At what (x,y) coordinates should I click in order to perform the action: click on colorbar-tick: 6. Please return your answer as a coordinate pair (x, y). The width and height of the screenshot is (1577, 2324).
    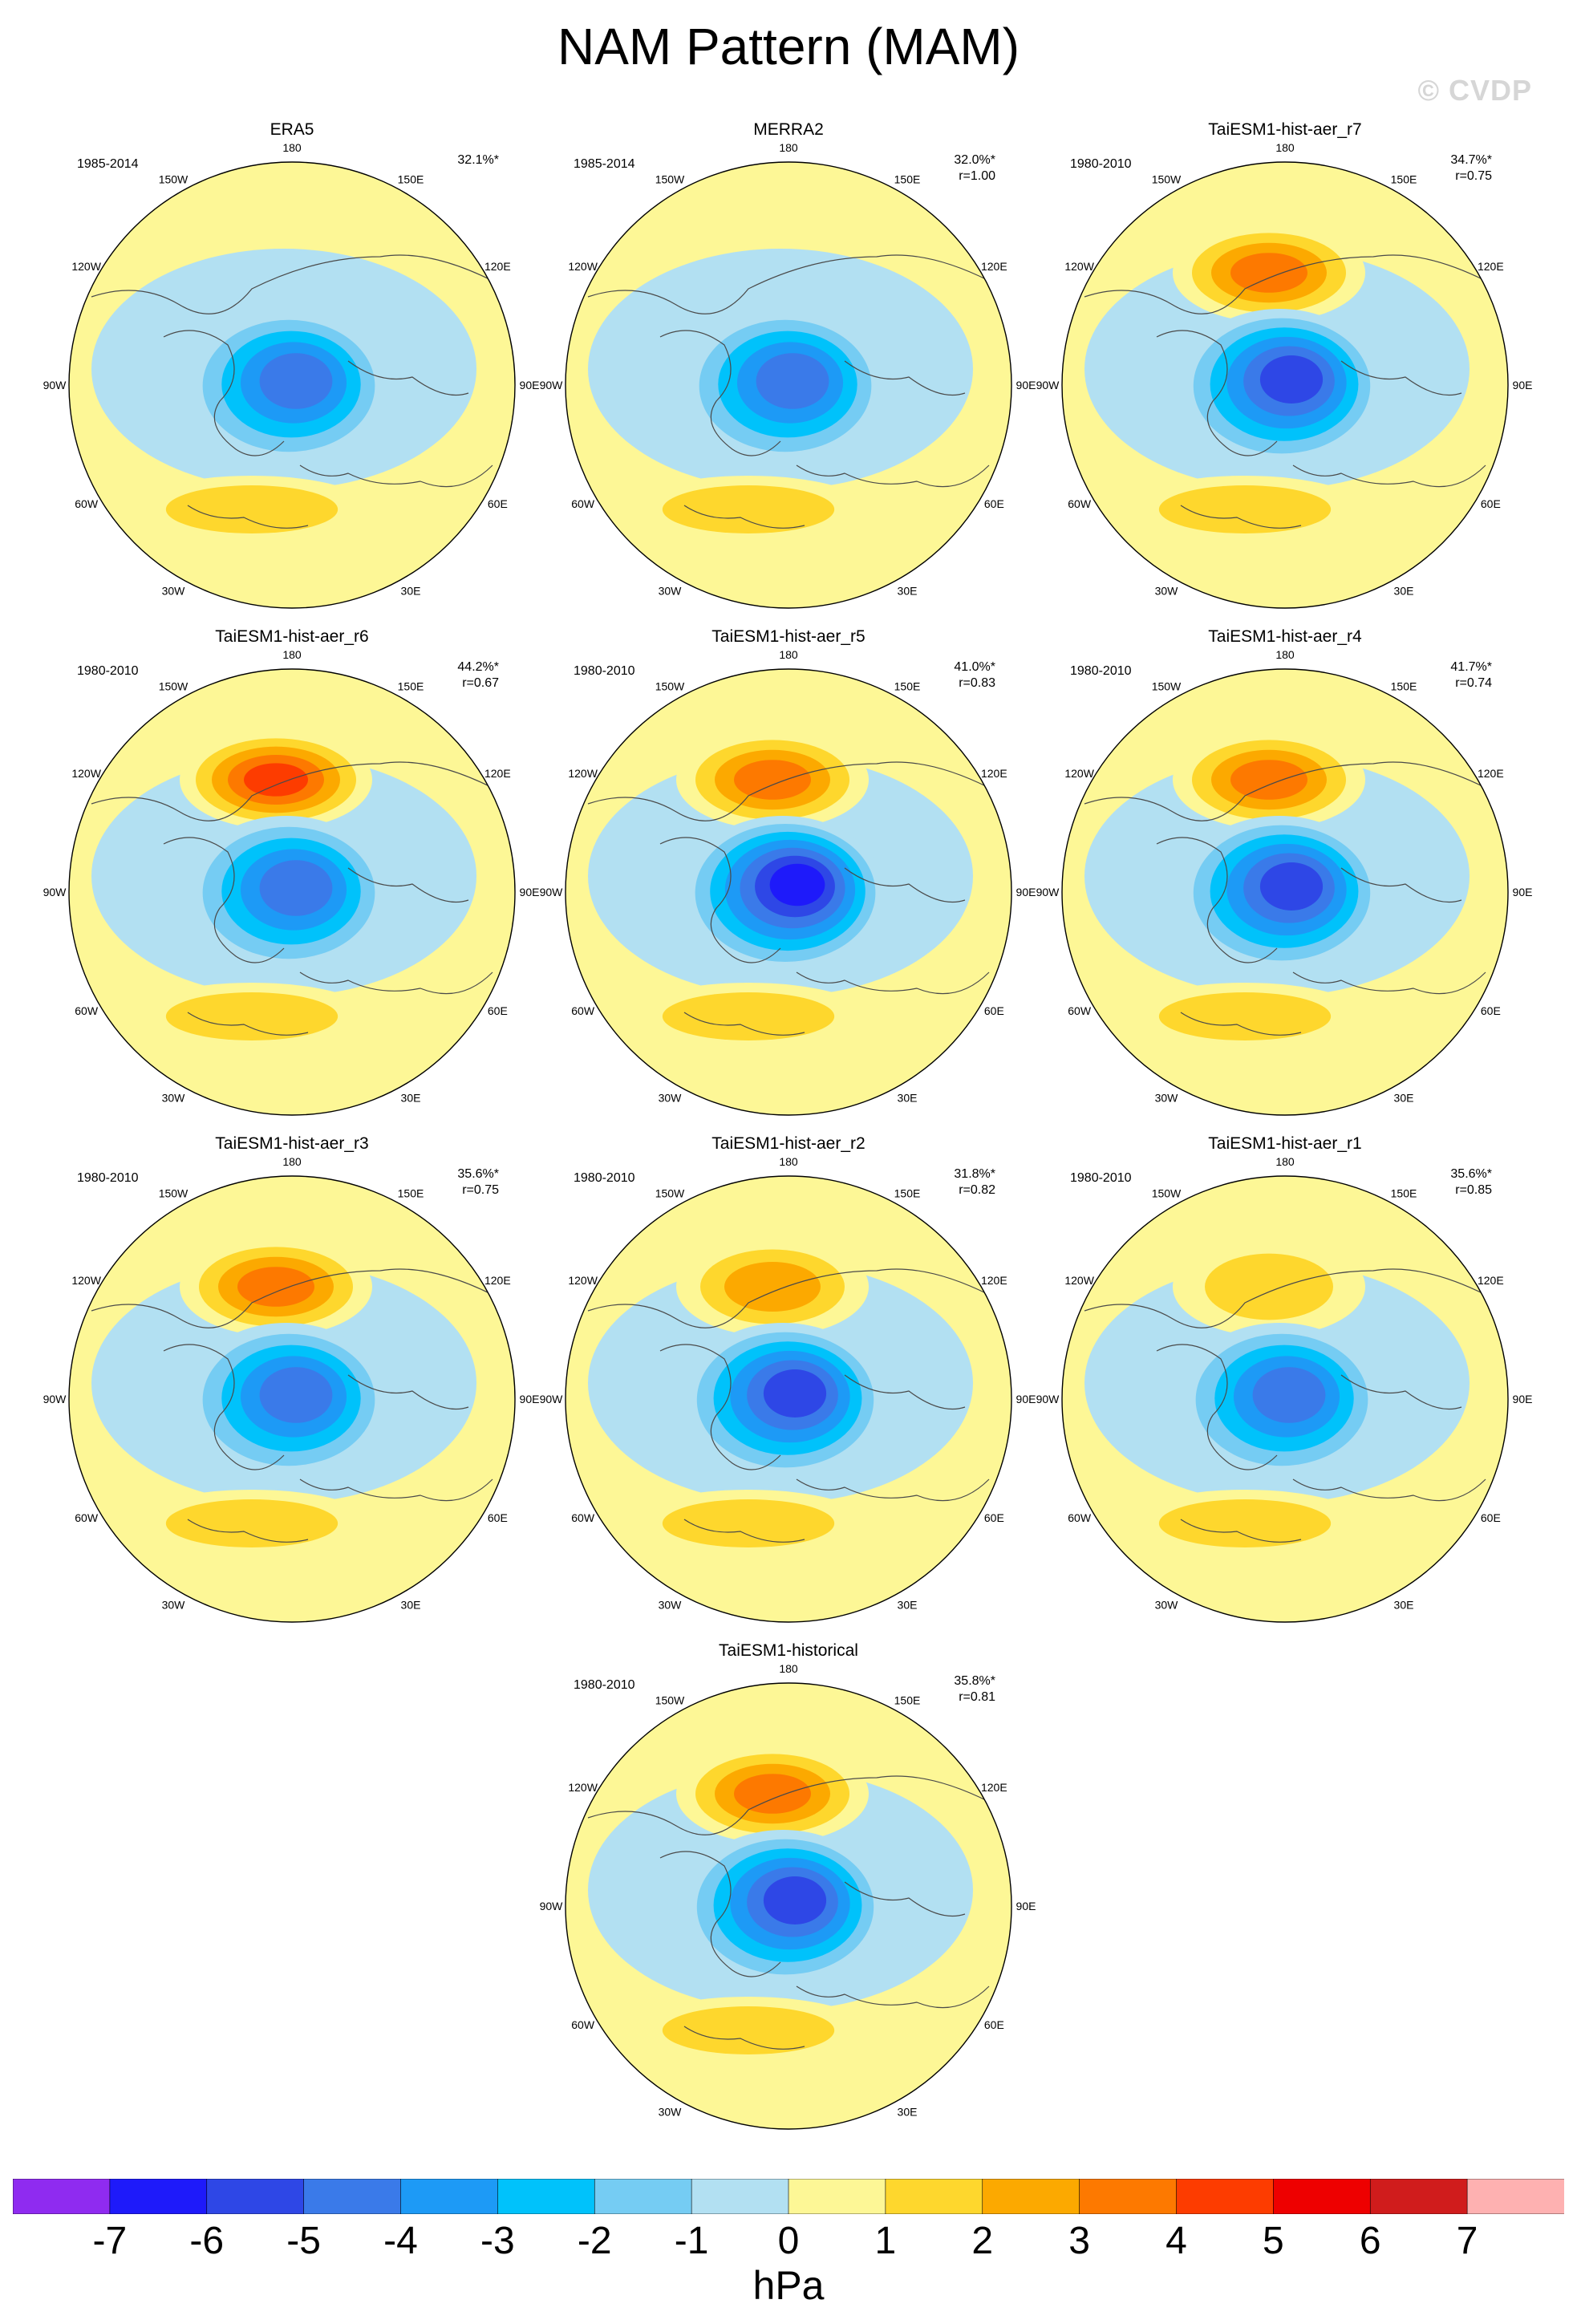
    Looking at the image, I should click on (1370, 2241).